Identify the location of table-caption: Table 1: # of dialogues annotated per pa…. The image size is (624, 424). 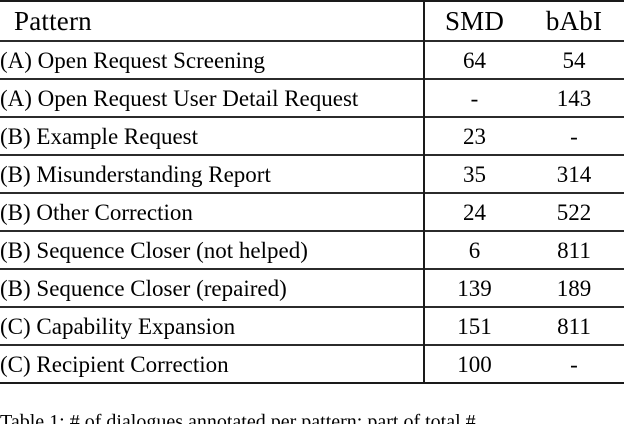
(238, 417).